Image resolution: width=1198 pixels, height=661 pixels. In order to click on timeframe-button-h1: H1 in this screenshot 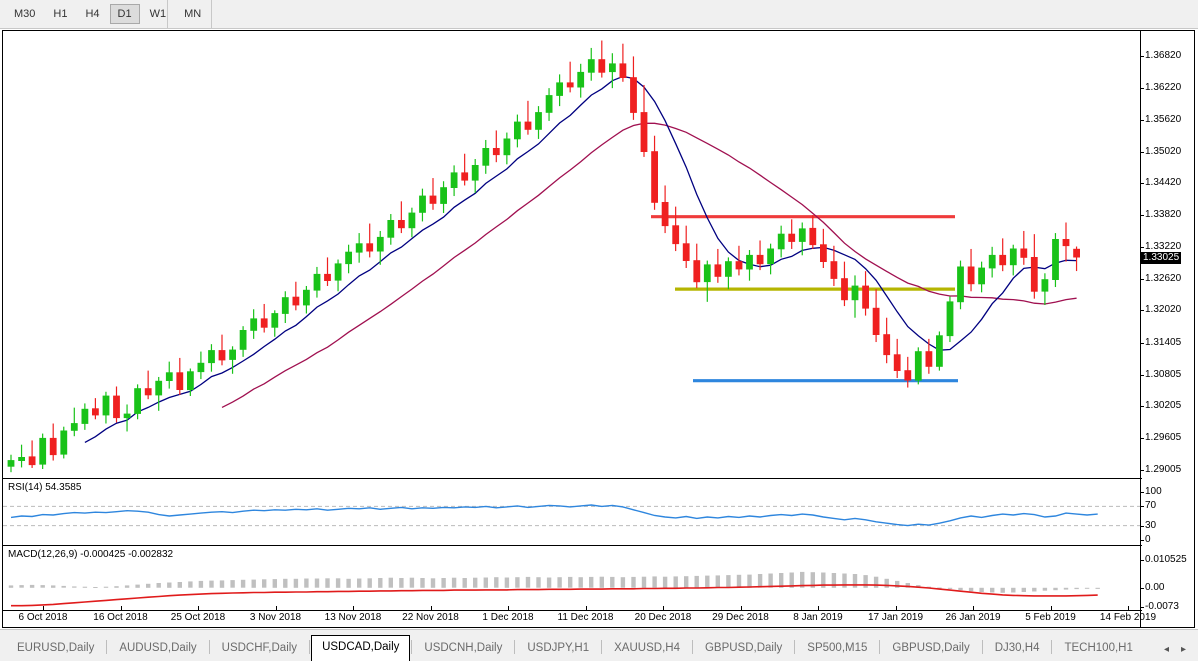, I will do `click(60, 14)`.